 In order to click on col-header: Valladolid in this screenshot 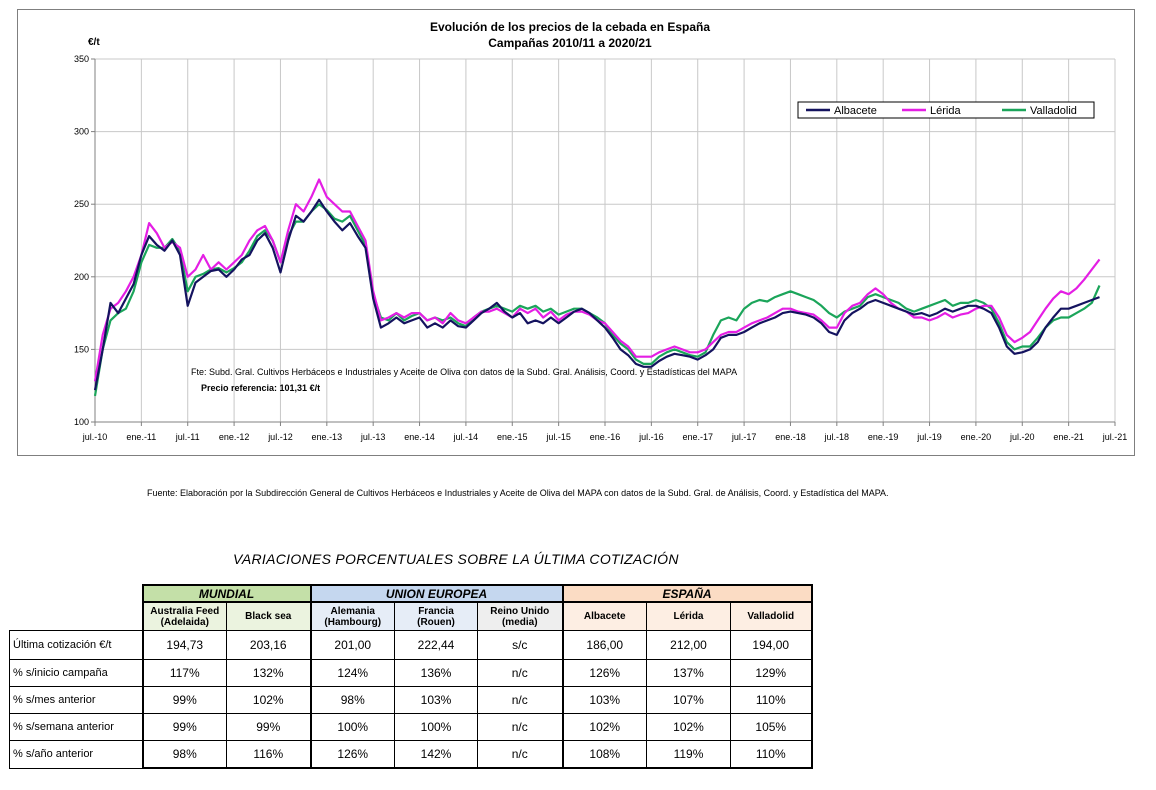, I will do `click(771, 616)`.